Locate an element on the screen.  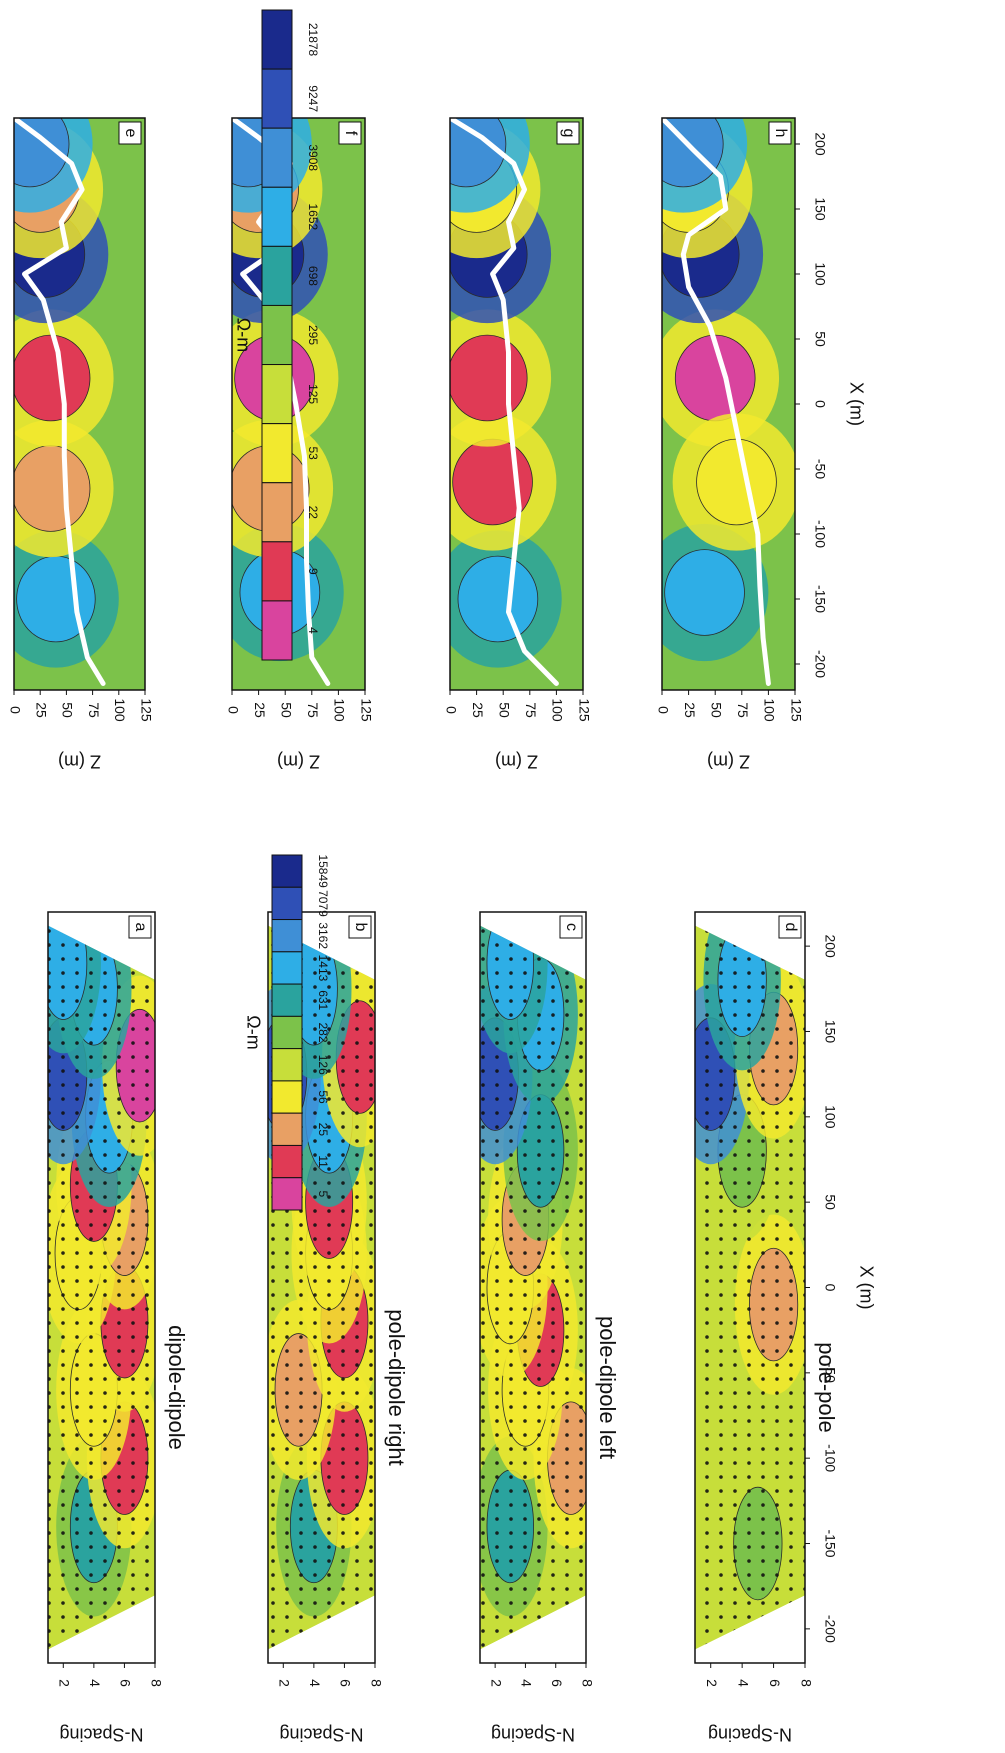
legend-model: 21878 9247 3908 1652 698 295 125 53 22 9 4 Ω-m is located at coordinates (276, 335).